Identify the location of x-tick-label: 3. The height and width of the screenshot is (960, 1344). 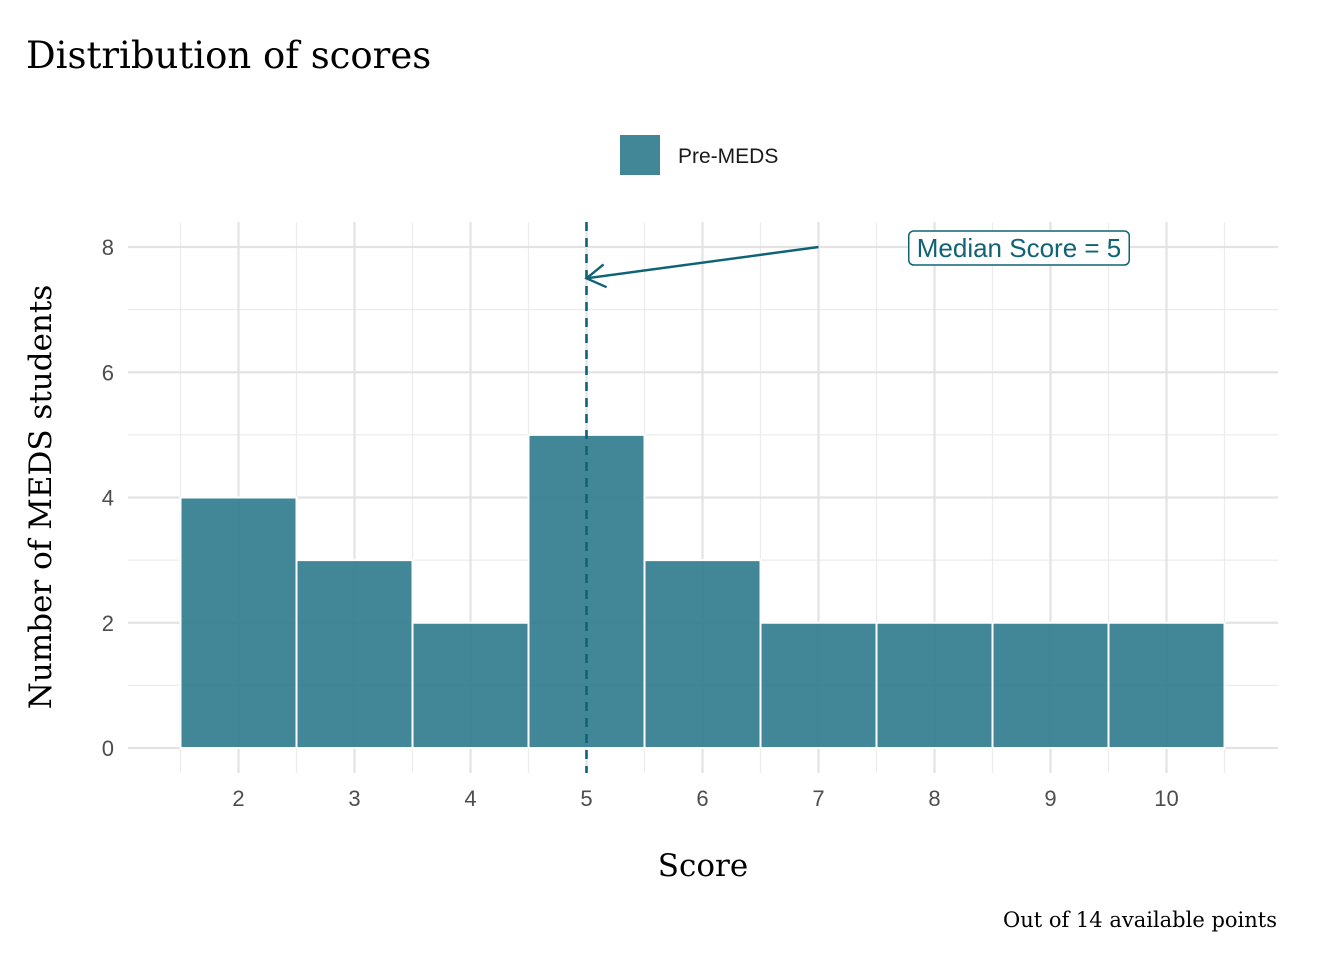
(354, 798).